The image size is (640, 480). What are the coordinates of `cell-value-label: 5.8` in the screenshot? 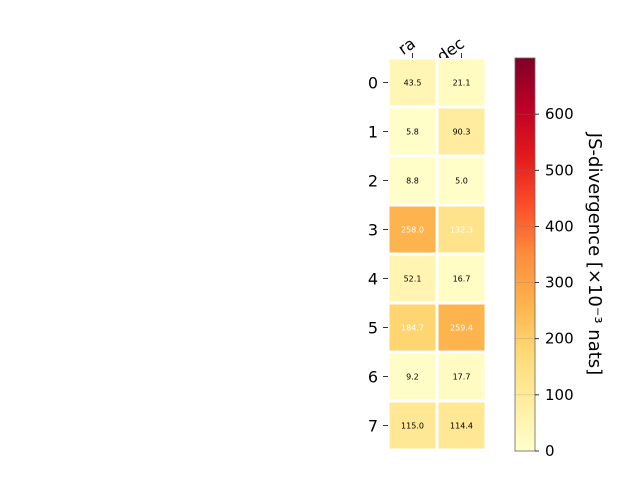 It's located at (412, 132).